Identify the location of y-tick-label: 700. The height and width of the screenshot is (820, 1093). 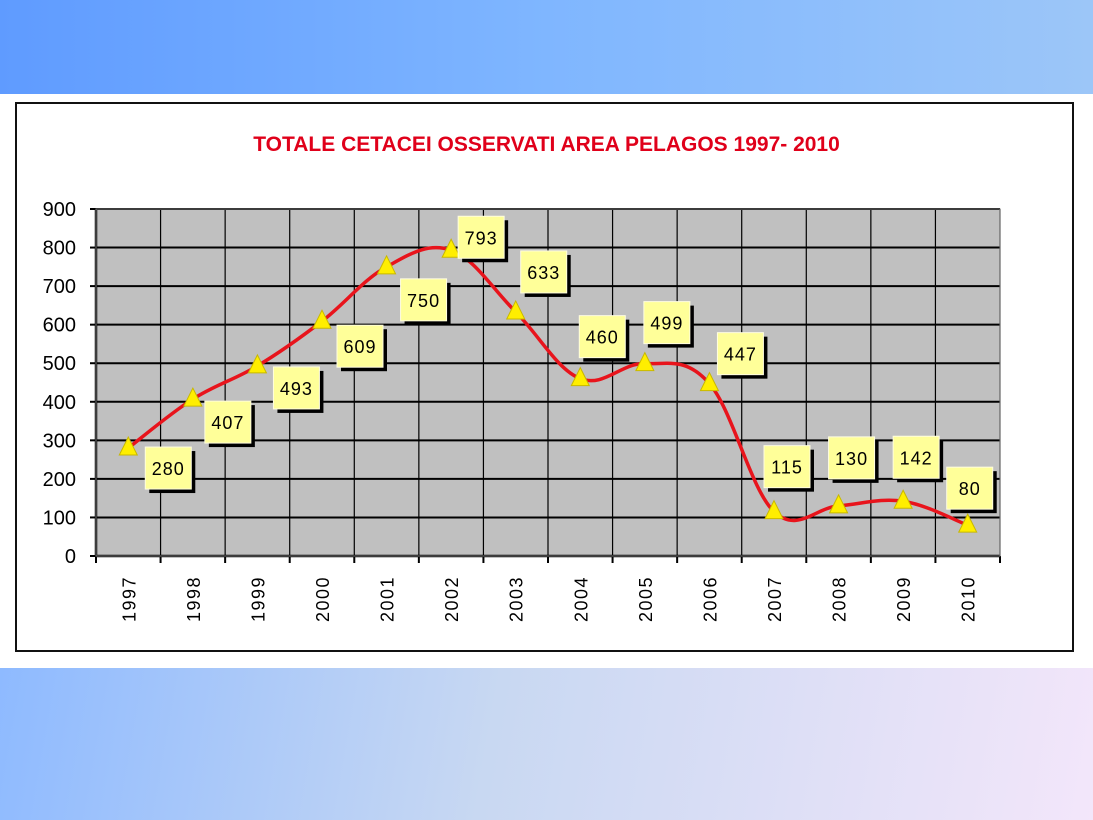
(59, 287).